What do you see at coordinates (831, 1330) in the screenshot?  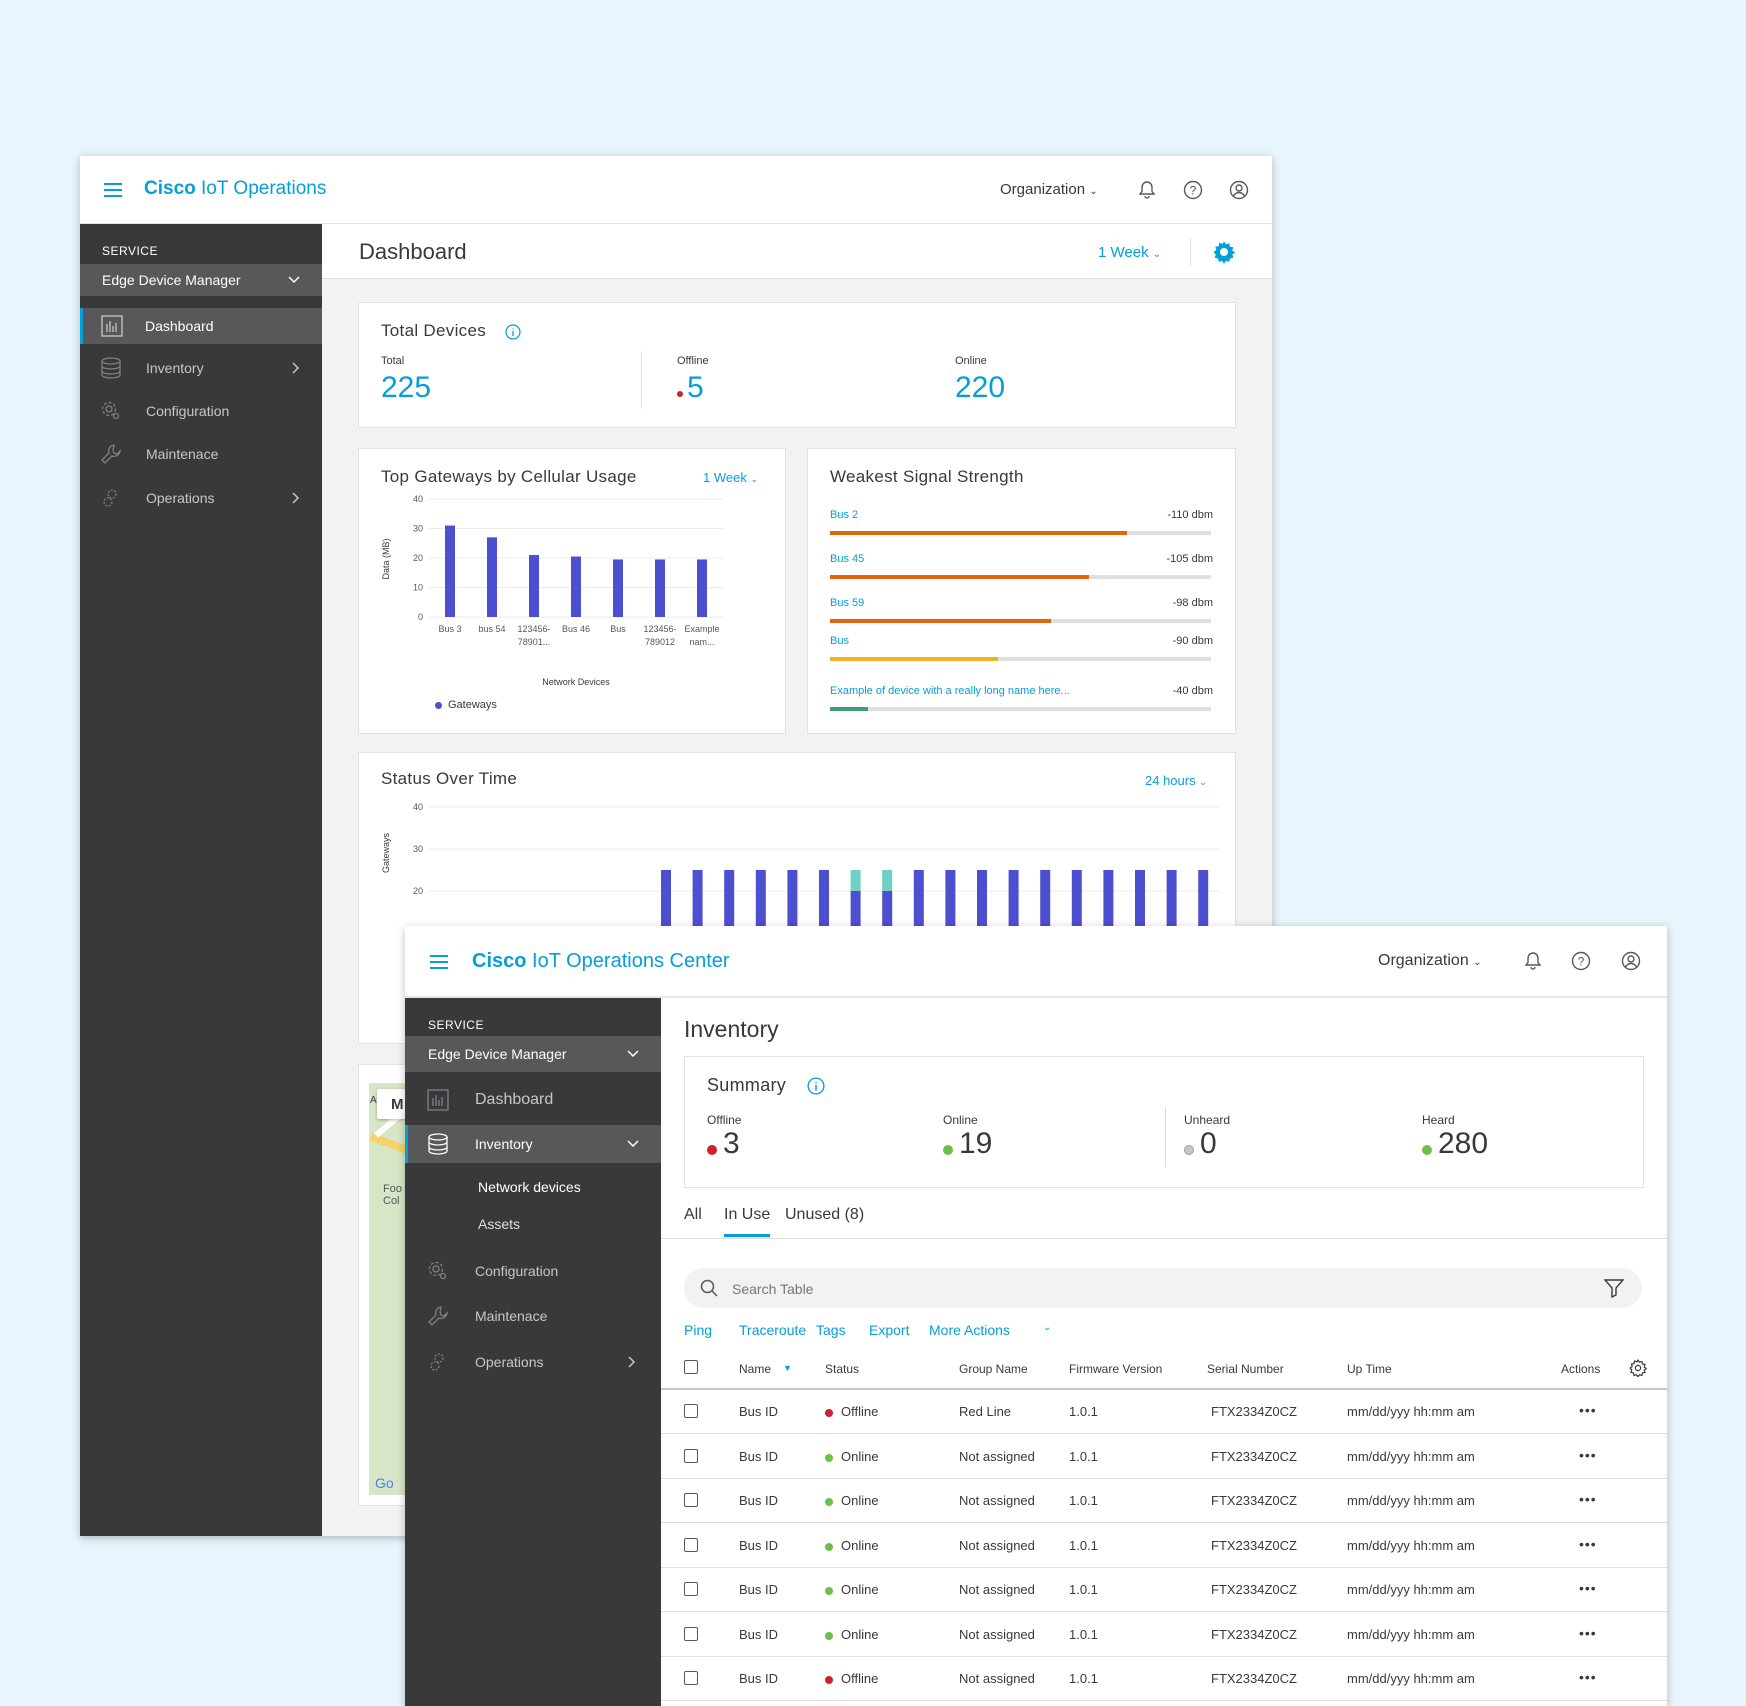 I see `action-tags: Tags` at bounding box center [831, 1330].